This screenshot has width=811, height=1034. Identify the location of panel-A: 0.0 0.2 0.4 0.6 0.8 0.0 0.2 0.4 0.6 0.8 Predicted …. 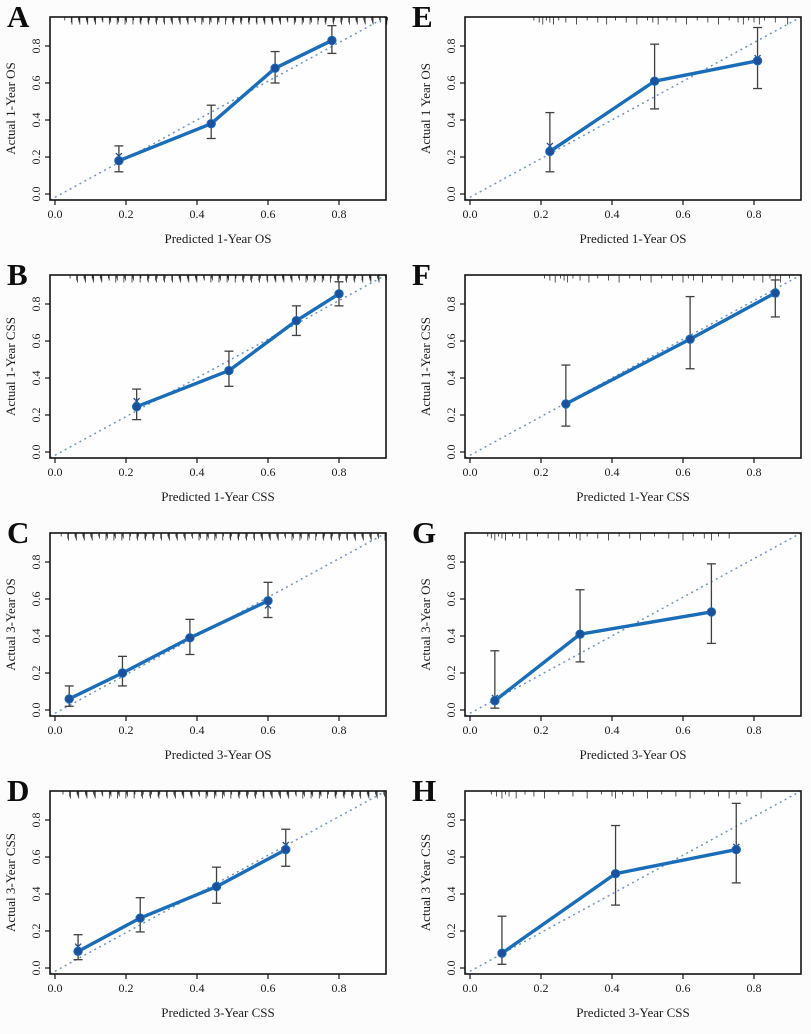
(202, 129).